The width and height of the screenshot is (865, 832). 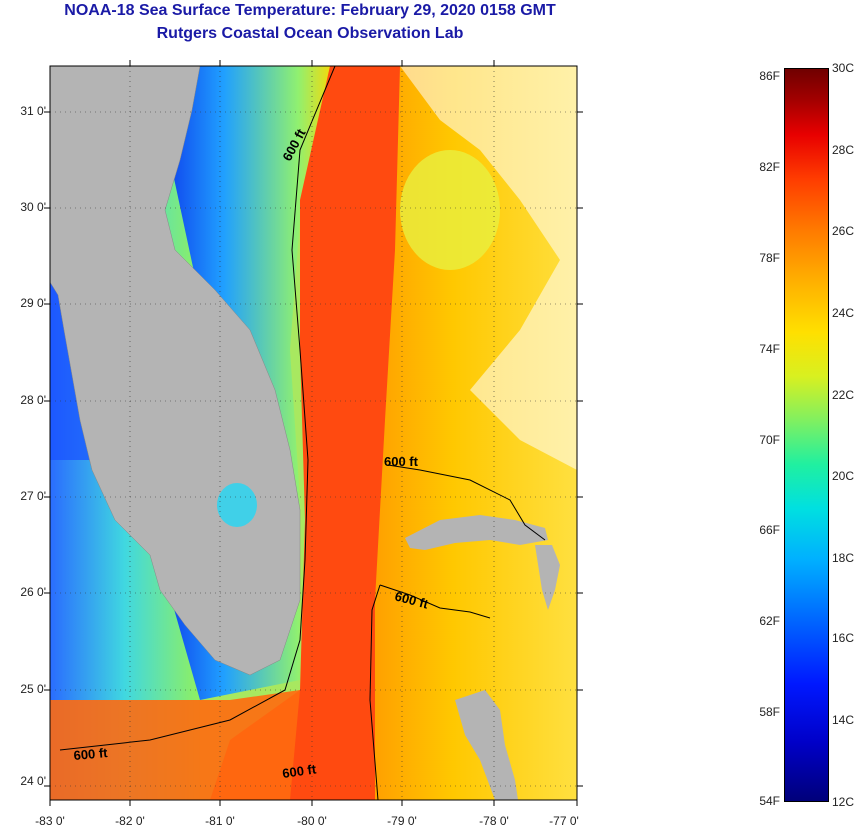 What do you see at coordinates (769, 167) in the screenshot?
I see `colorbar-f-label: 82F` at bounding box center [769, 167].